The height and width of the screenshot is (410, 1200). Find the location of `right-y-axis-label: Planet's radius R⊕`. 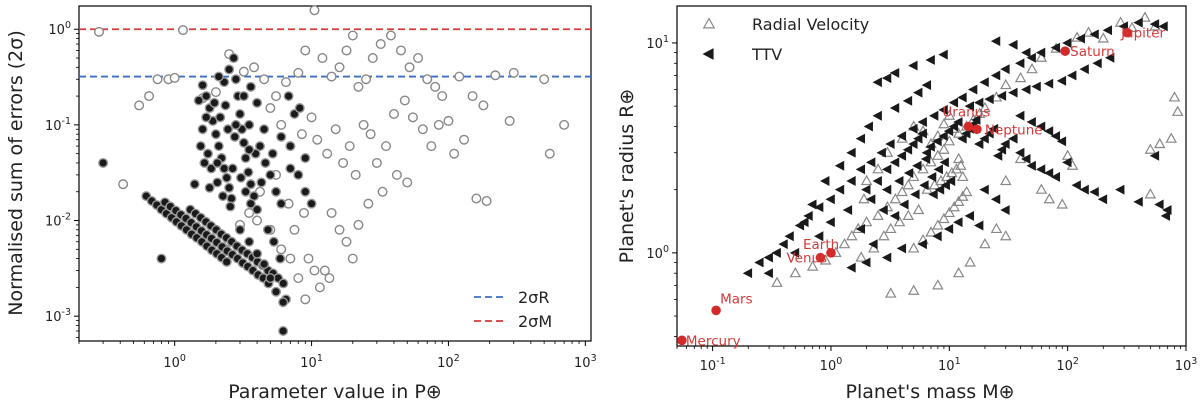

right-y-axis-label: Planet's radius R⊕ is located at coordinates (627, 176).